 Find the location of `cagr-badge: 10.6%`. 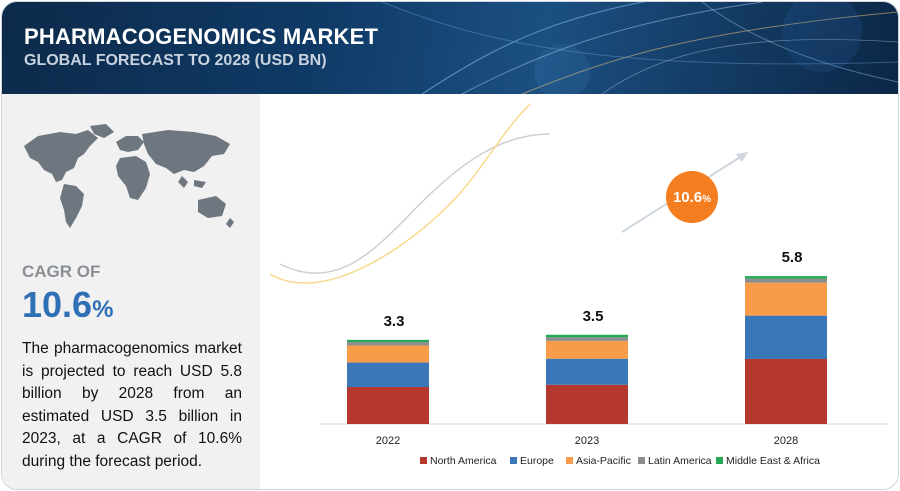

cagr-badge: 10.6% is located at coordinates (692, 197).